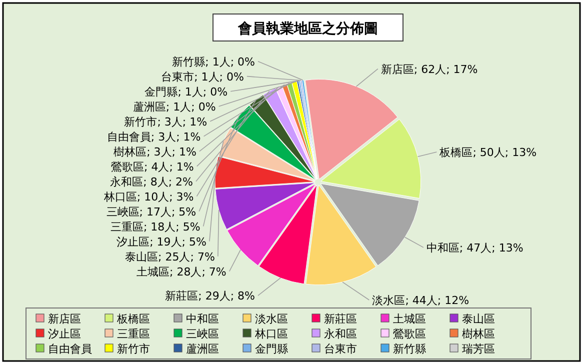 This screenshot has width=583, height=364. I want to click on data-label: 泰山區; 25人; 7%, so click(170, 257).